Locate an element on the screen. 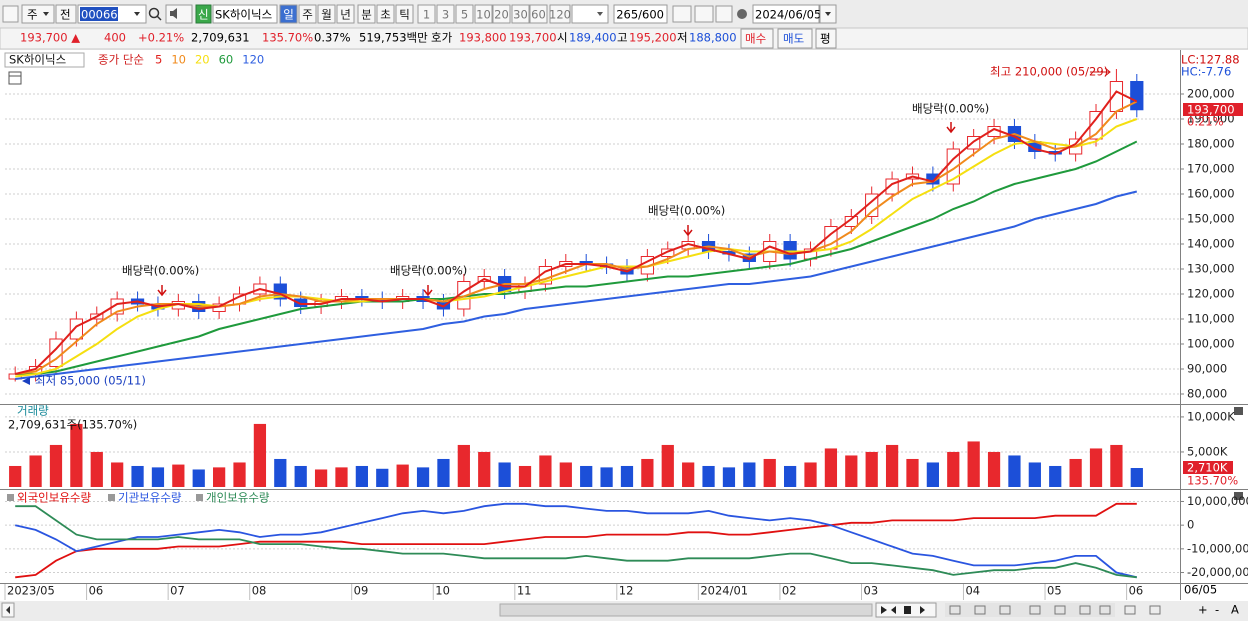 Image resolution: width=1248 pixels, height=621 pixels. annotation-arrow is located at coordinates (26, 381).